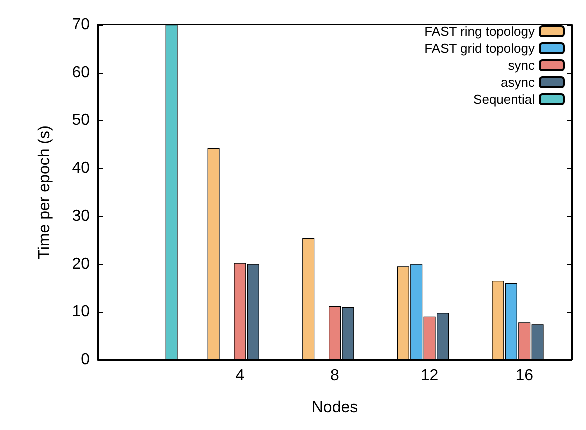  Describe the element at coordinates (81, 312) in the screenshot. I see `y-tick-label: 10` at that location.